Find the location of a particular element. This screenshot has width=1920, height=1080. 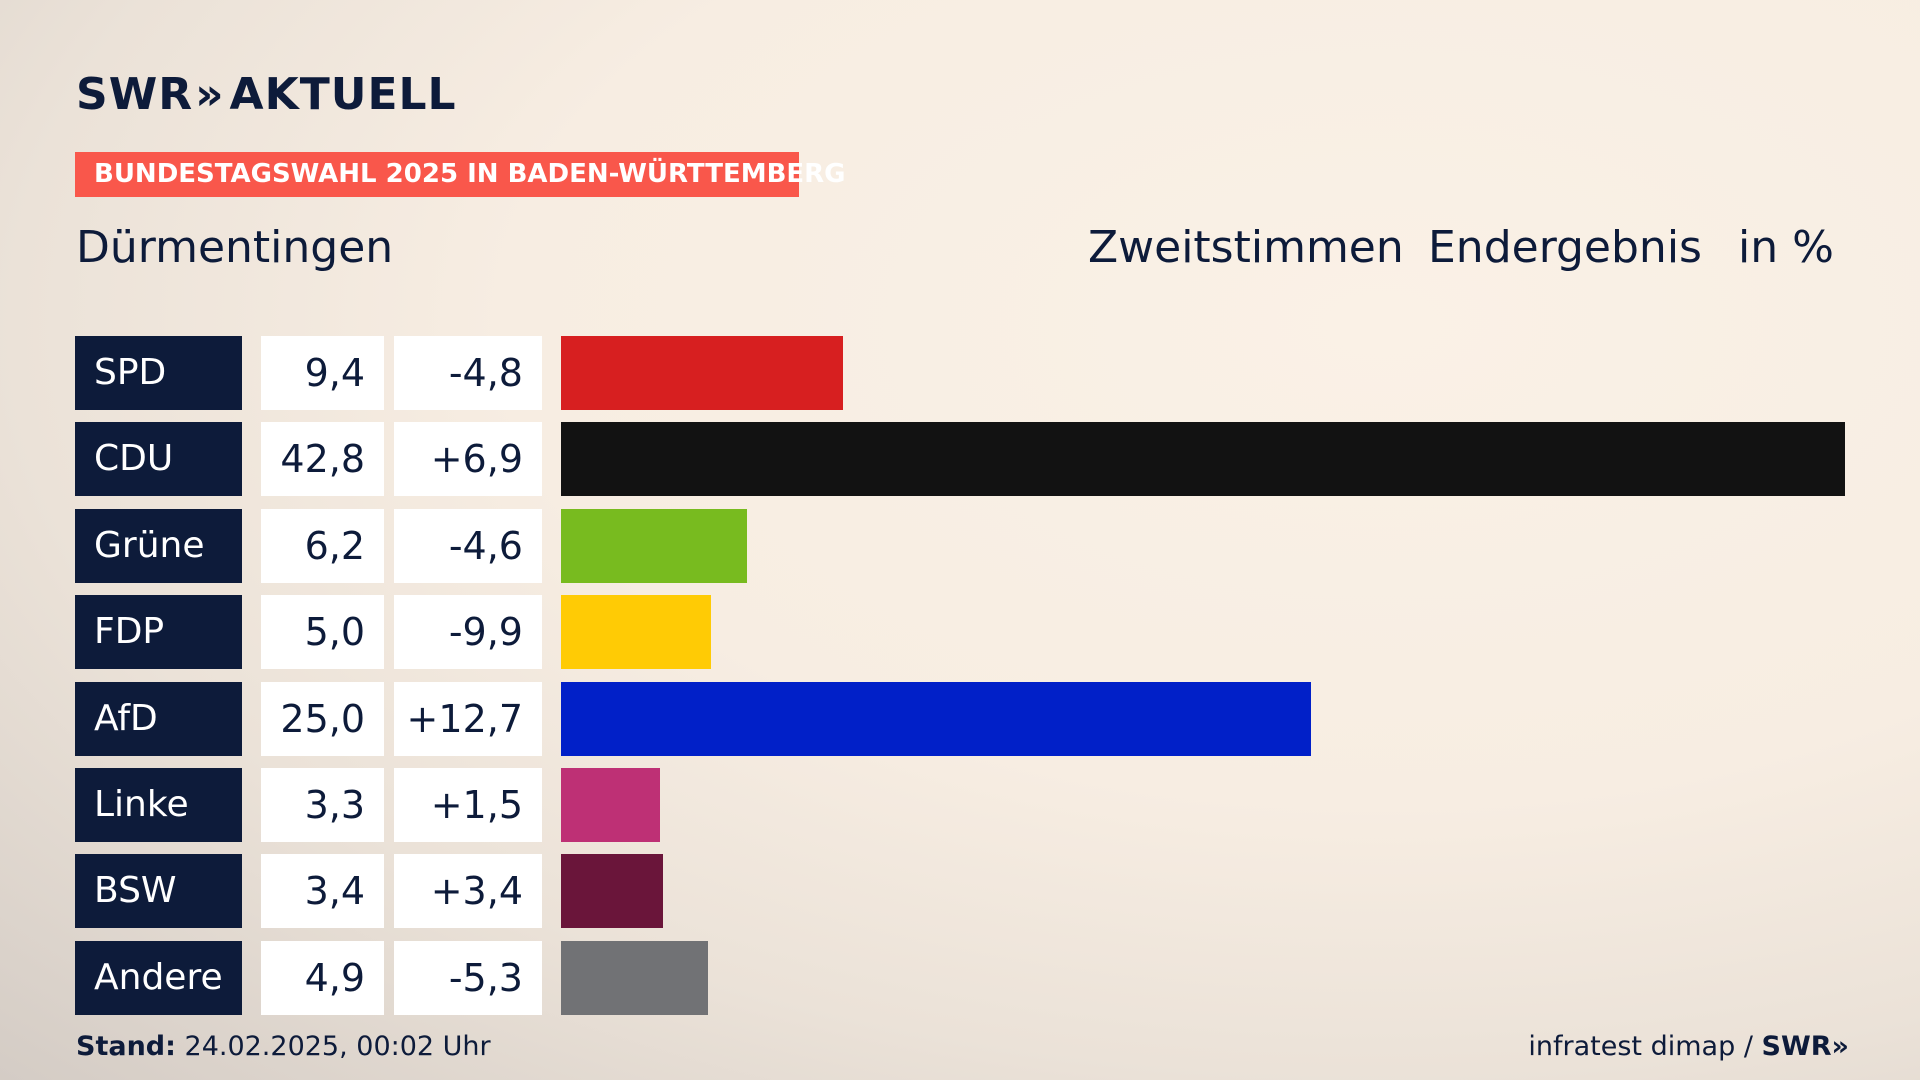

party-label: Linke is located at coordinates (158, 805).